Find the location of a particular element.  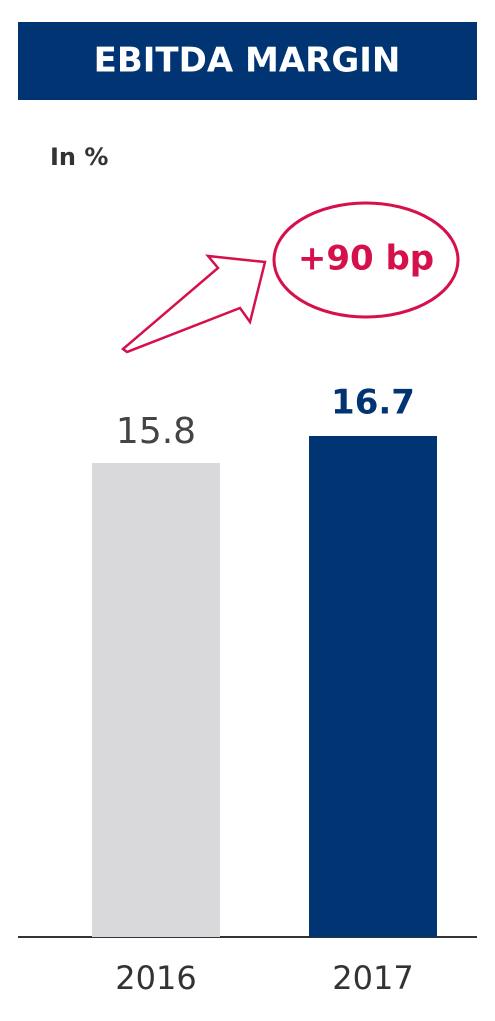

trend-arrow is located at coordinates (194, 304).